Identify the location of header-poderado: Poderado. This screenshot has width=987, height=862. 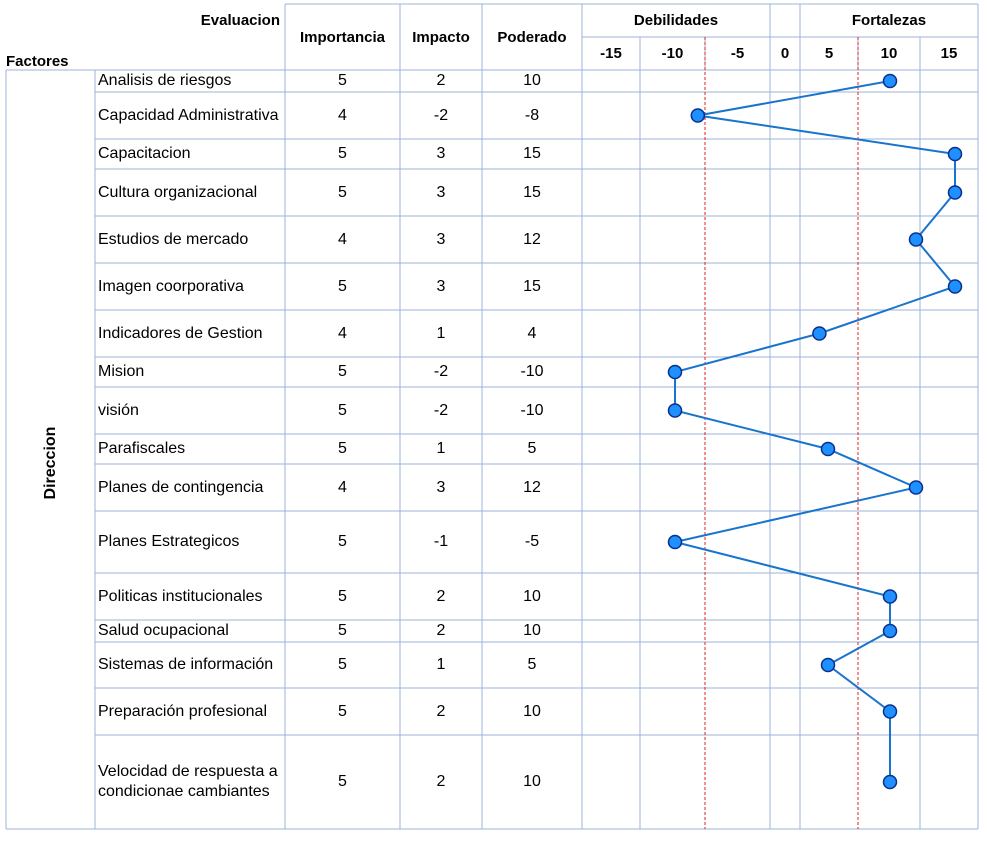
(532, 37).